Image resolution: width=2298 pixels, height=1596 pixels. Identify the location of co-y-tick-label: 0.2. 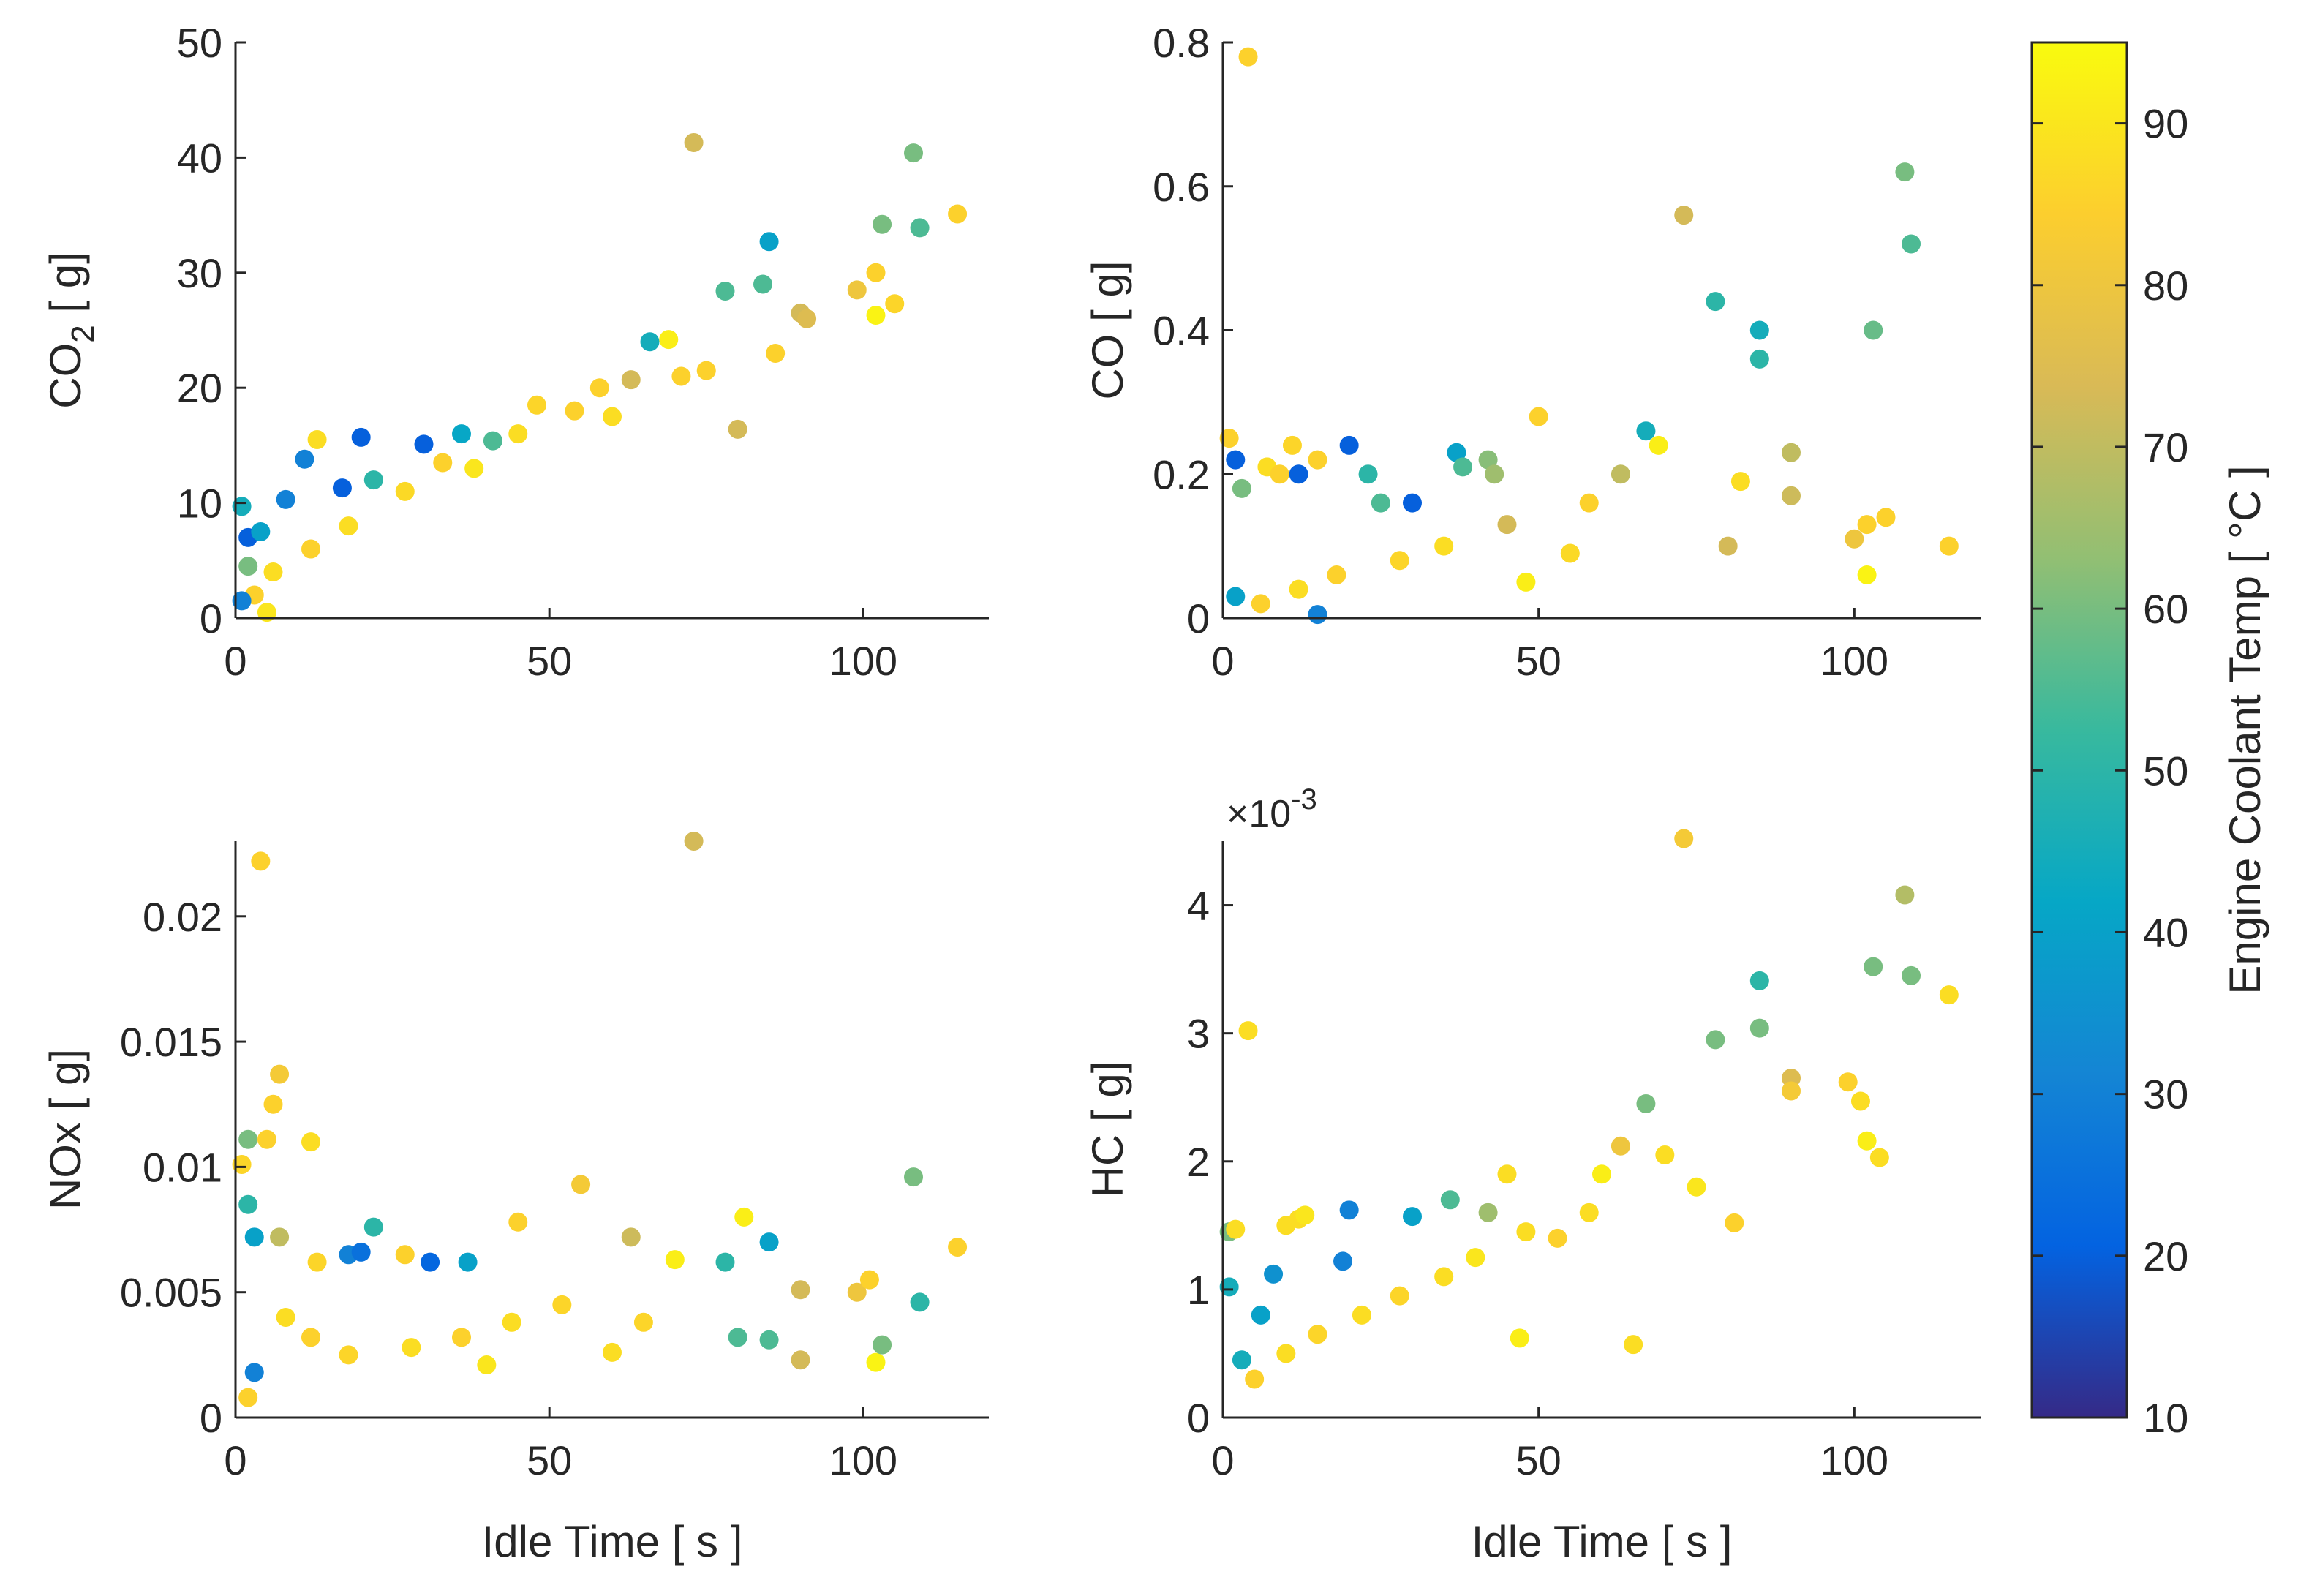
(1181, 474).